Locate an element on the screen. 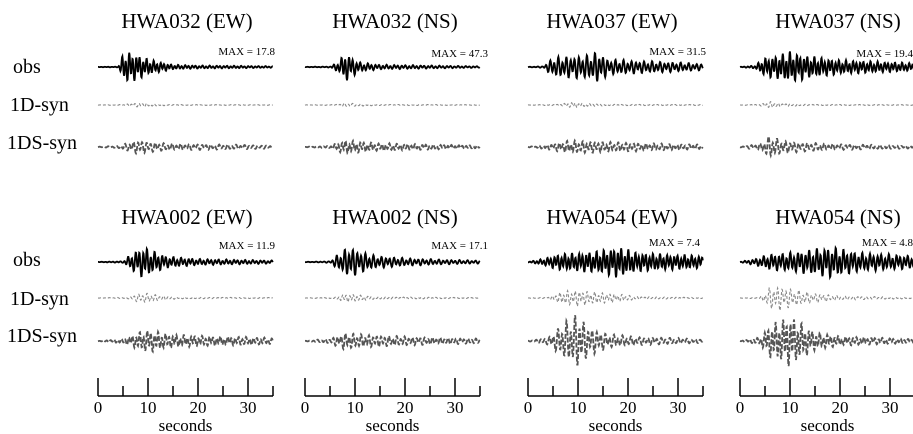 The image size is (913, 434). row-label-1ds-syn-bottom: 1DS-syn is located at coordinates (42, 336).